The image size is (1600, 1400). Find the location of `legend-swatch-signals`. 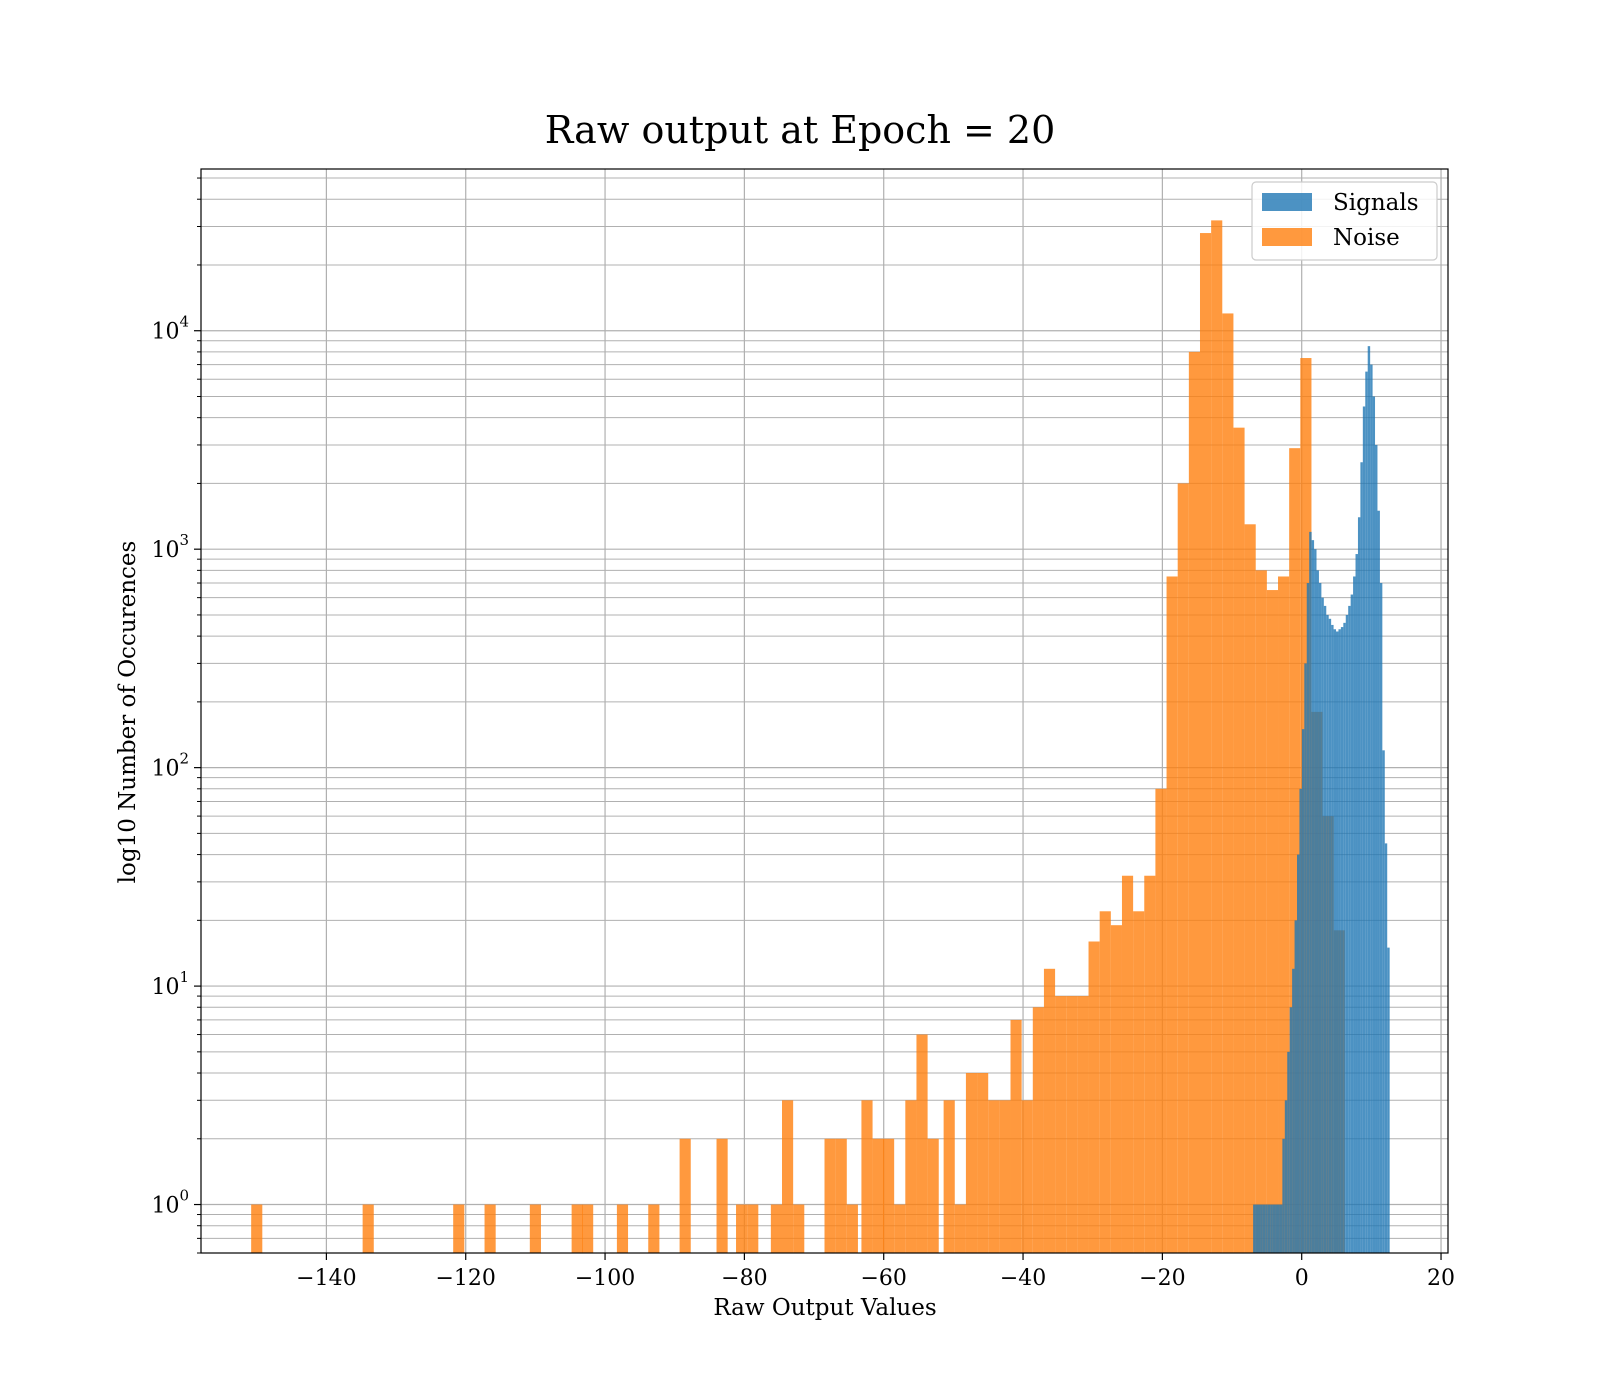

legend-swatch-signals is located at coordinates (1287, 202).